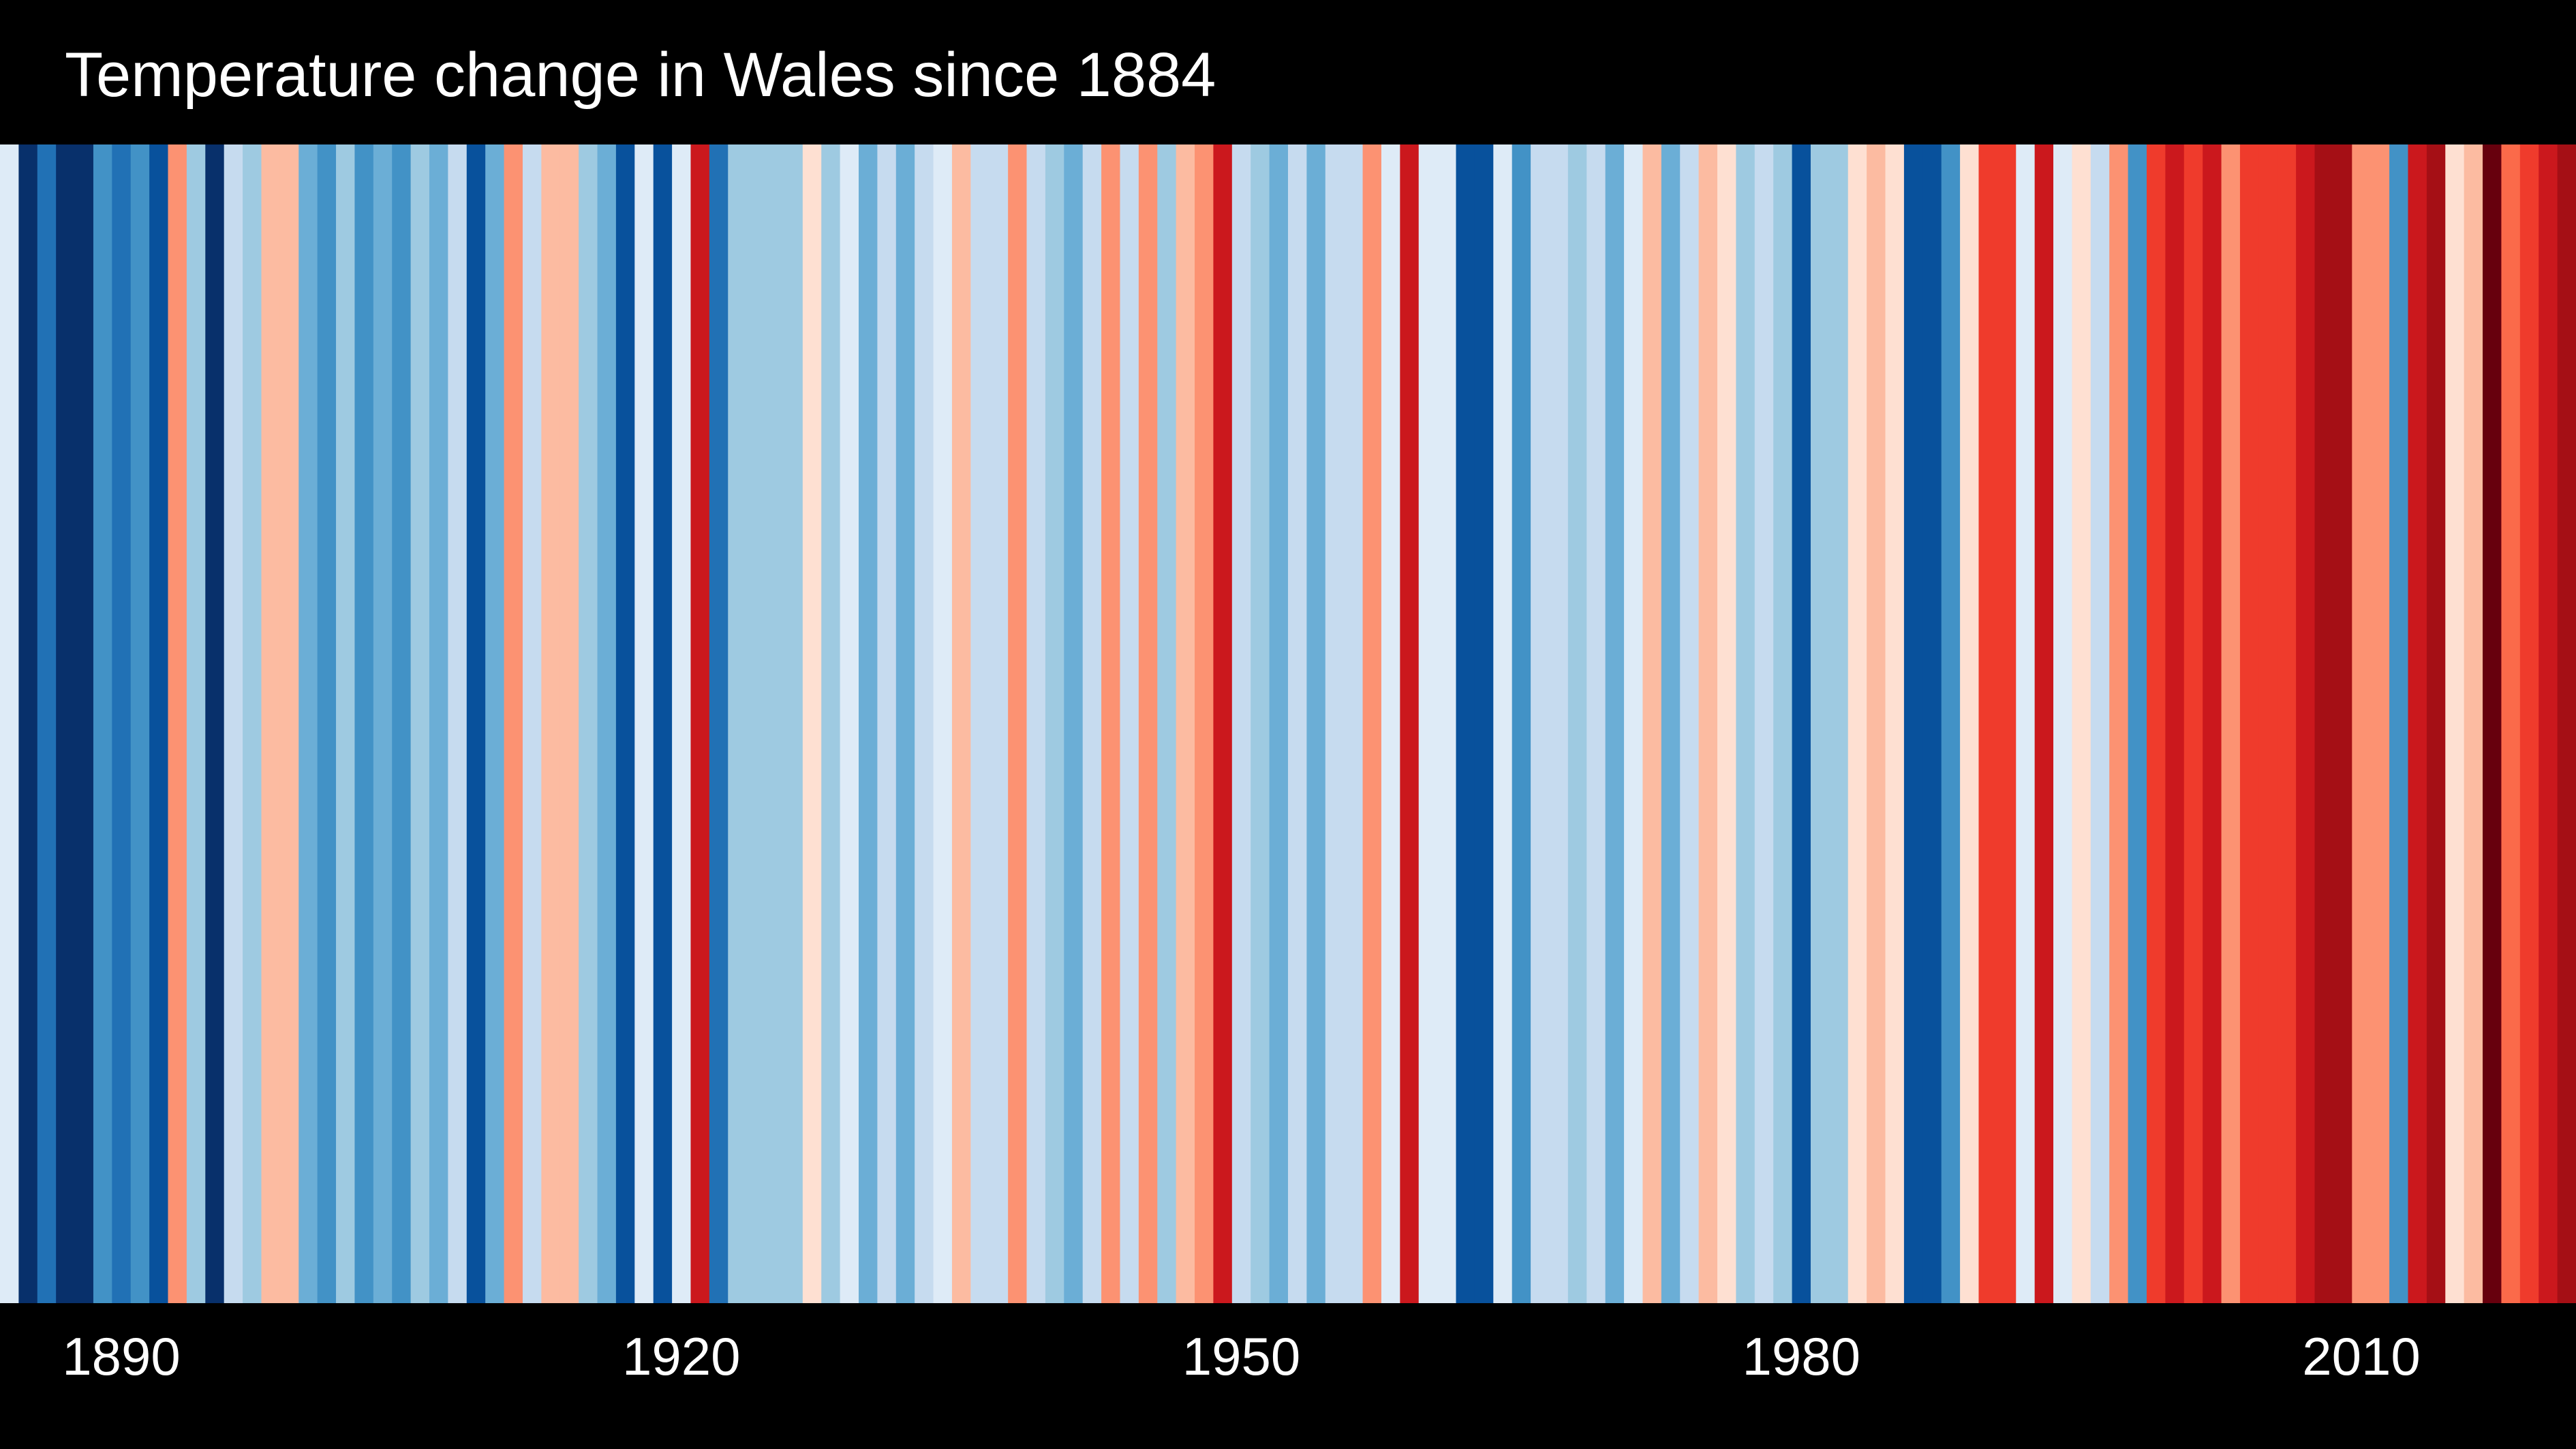  What do you see at coordinates (663, 723) in the screenshot?
I see `stripe-1919` at bounding box center [663, 723].